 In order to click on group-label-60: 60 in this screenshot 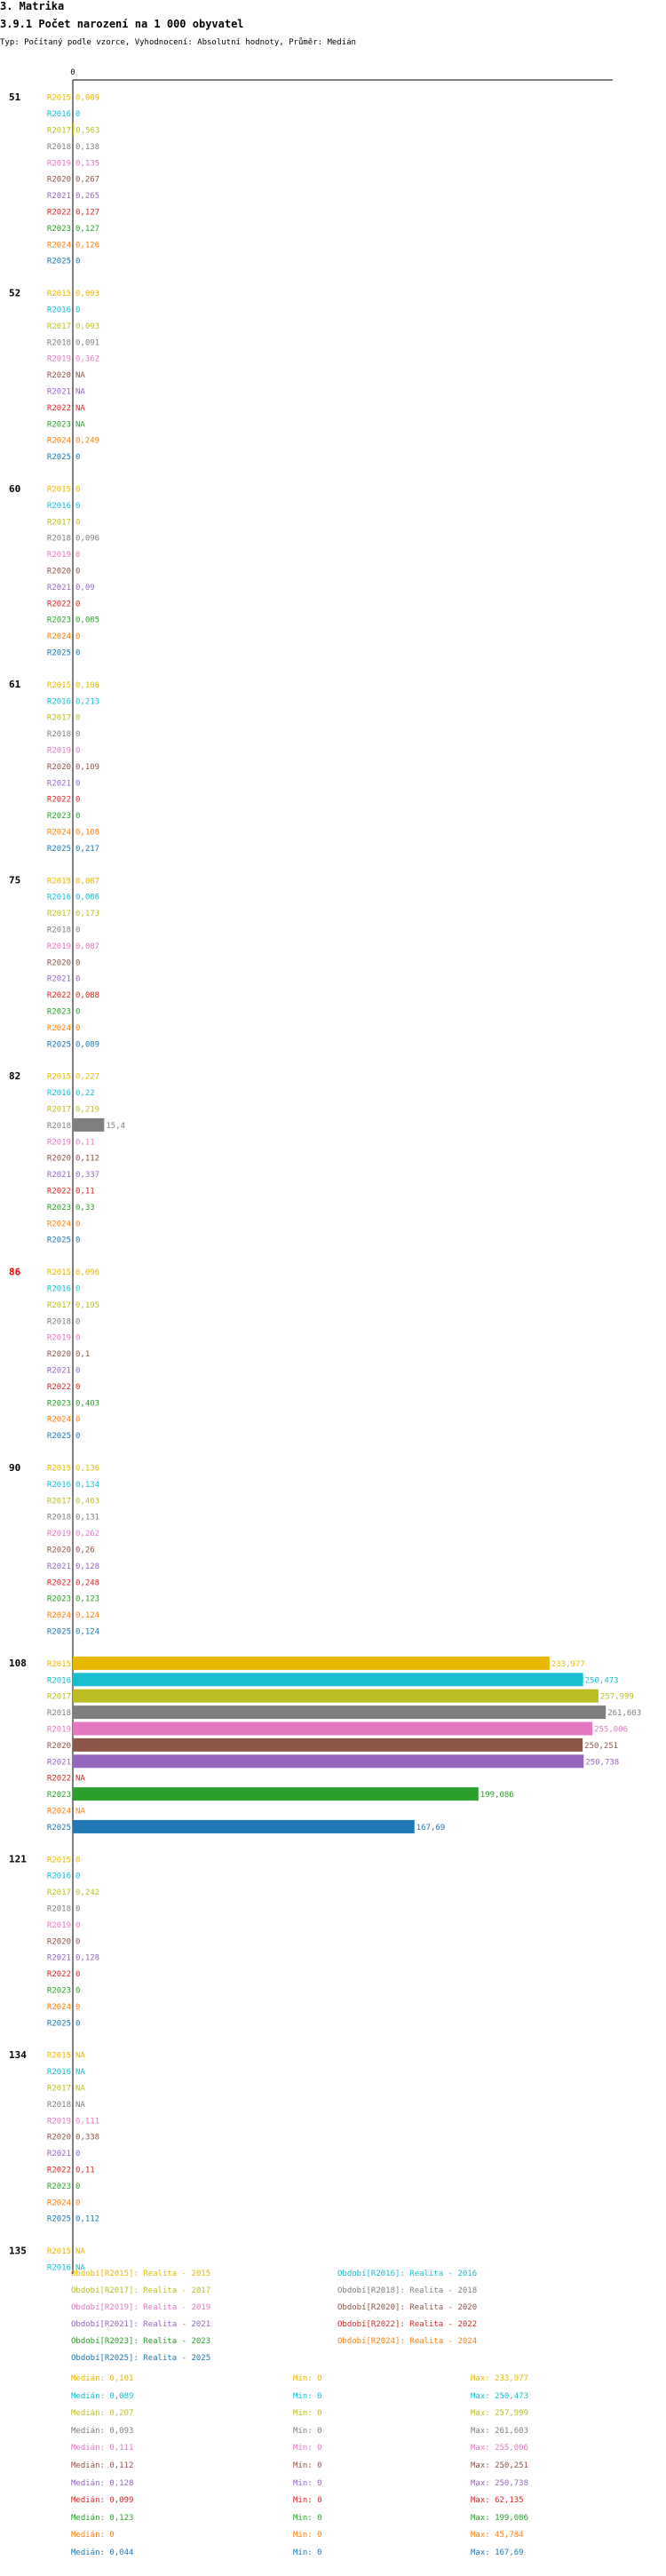, I will do `click(14, 489)`.